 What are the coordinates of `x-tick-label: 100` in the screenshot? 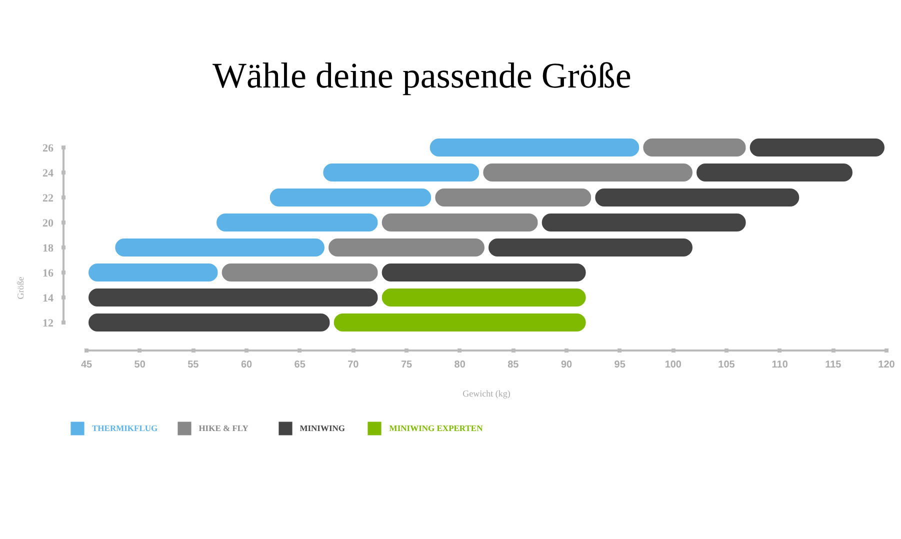 It's located at (673, 365).